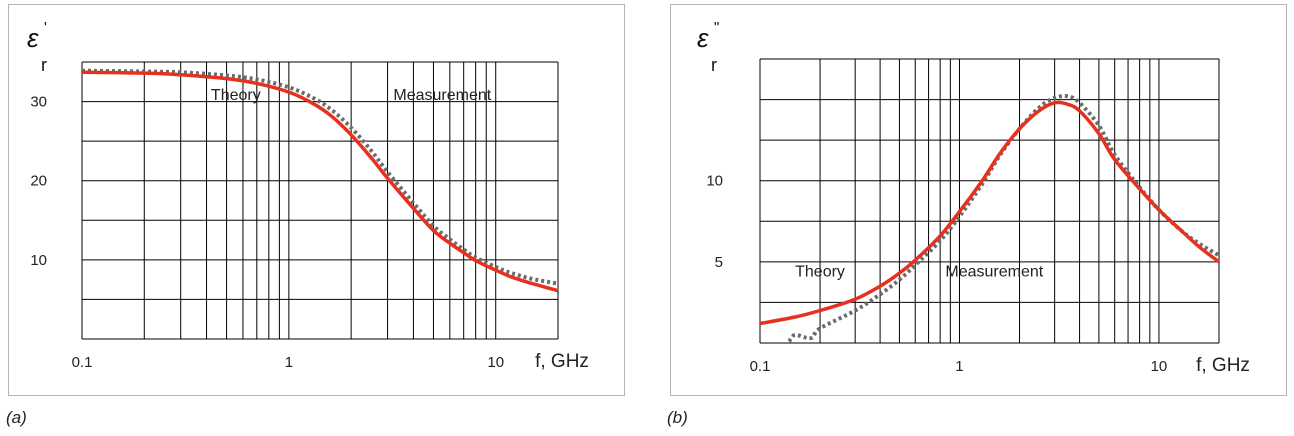 This screenshot has height=436, width=1294. What do you see at coordinates (38, 102) in the screenshot?
I see `y-tick-label: 30` at bounding box center [38, 102].